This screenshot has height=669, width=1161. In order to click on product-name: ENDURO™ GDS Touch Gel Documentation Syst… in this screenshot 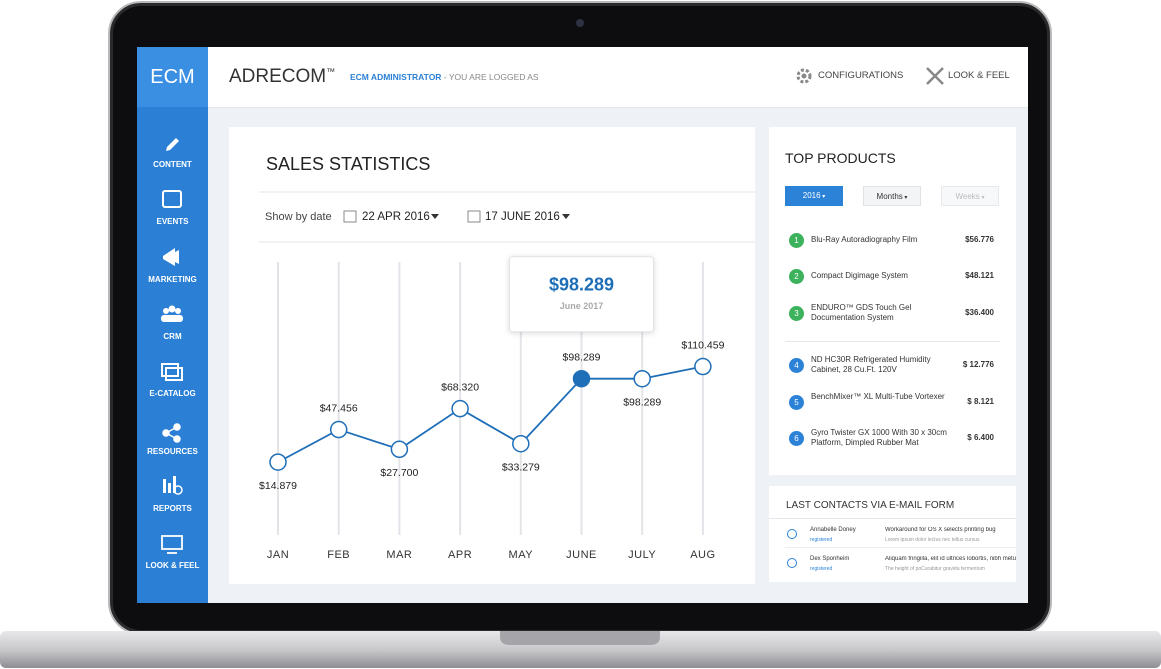, I will do `click(861, 312)`.